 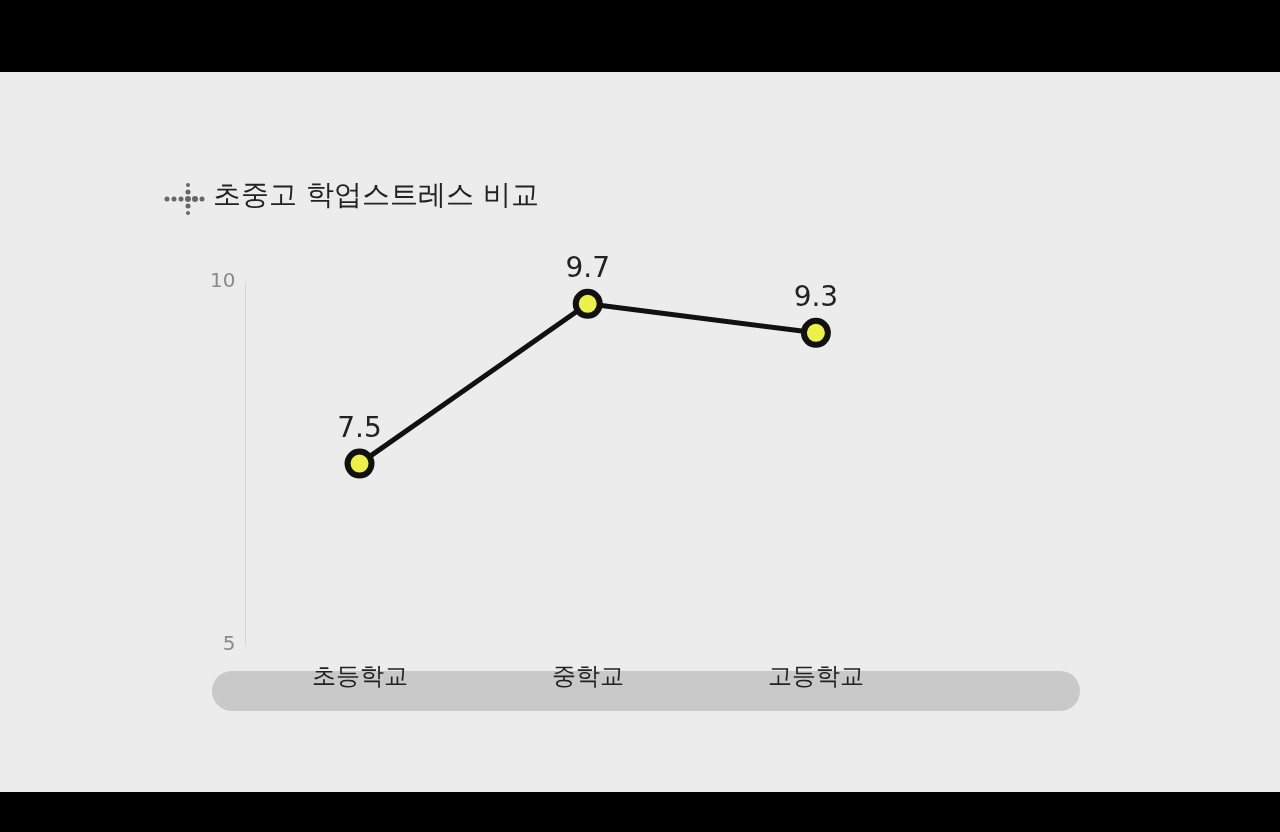 I want to click on data-label: 9.3, so click(x=816, y=297).